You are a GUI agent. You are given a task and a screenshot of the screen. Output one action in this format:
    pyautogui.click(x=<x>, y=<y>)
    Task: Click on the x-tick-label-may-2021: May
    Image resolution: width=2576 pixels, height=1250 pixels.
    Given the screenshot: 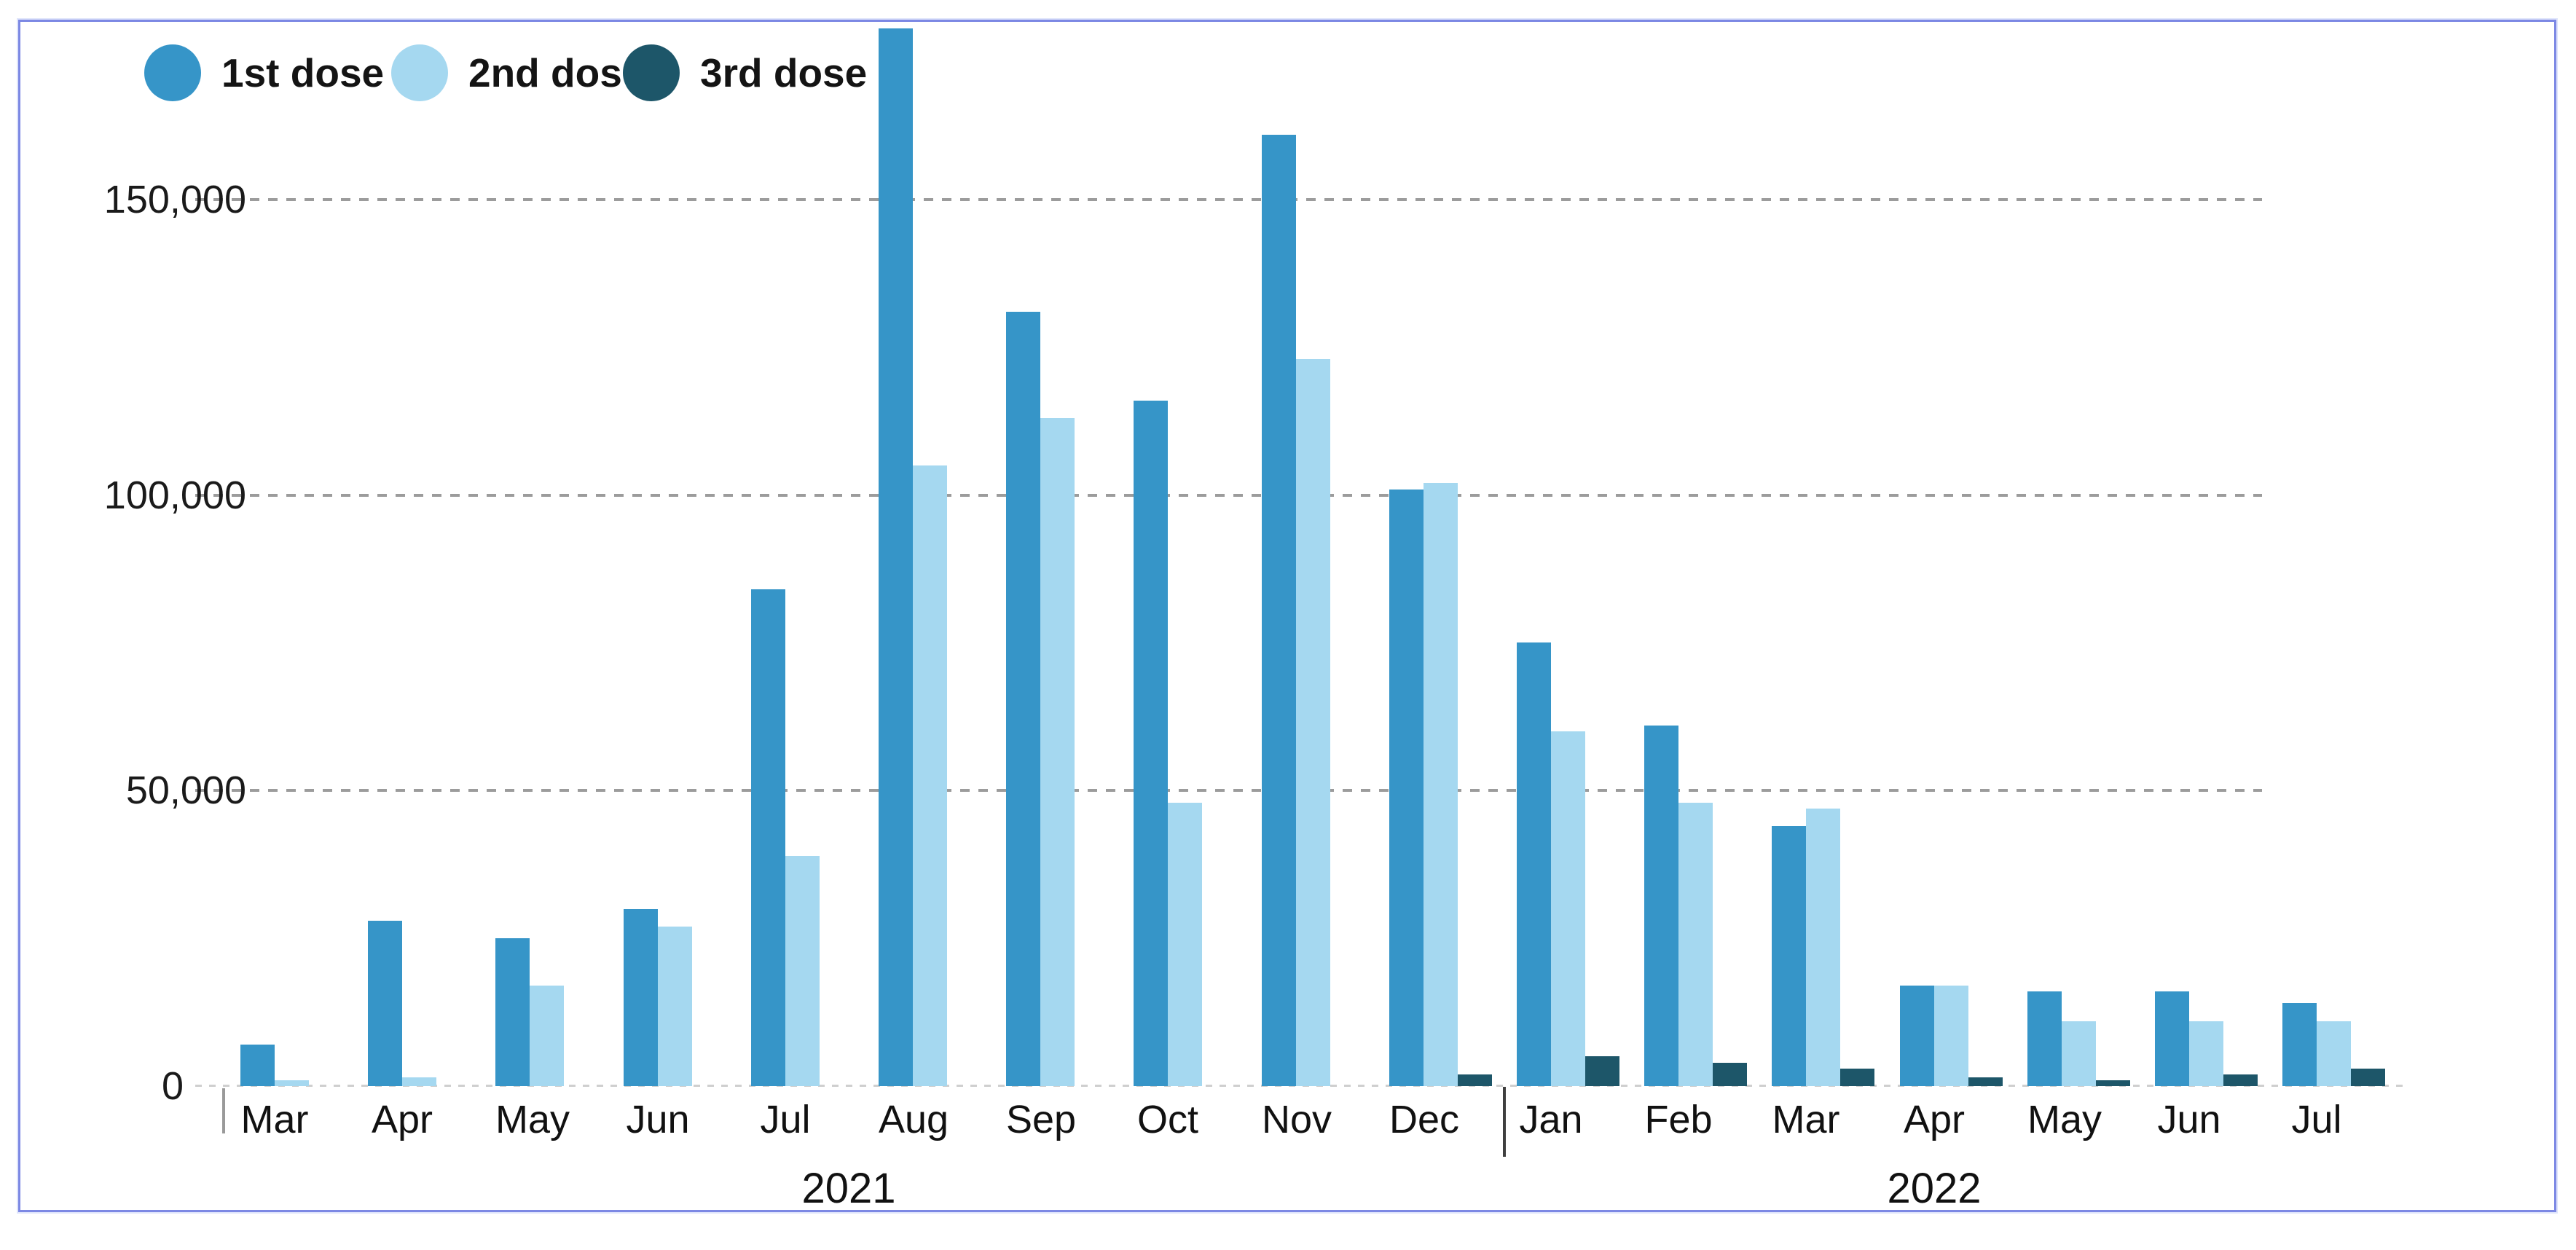 What is the action you would take?
    pyautogui.click(x=532, y=1119)
    